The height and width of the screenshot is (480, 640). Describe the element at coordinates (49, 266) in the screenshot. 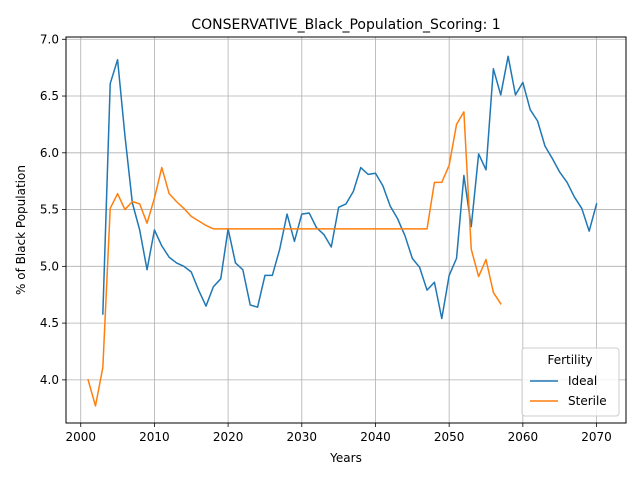

I see `y-tick-label: 5.0` at that location.